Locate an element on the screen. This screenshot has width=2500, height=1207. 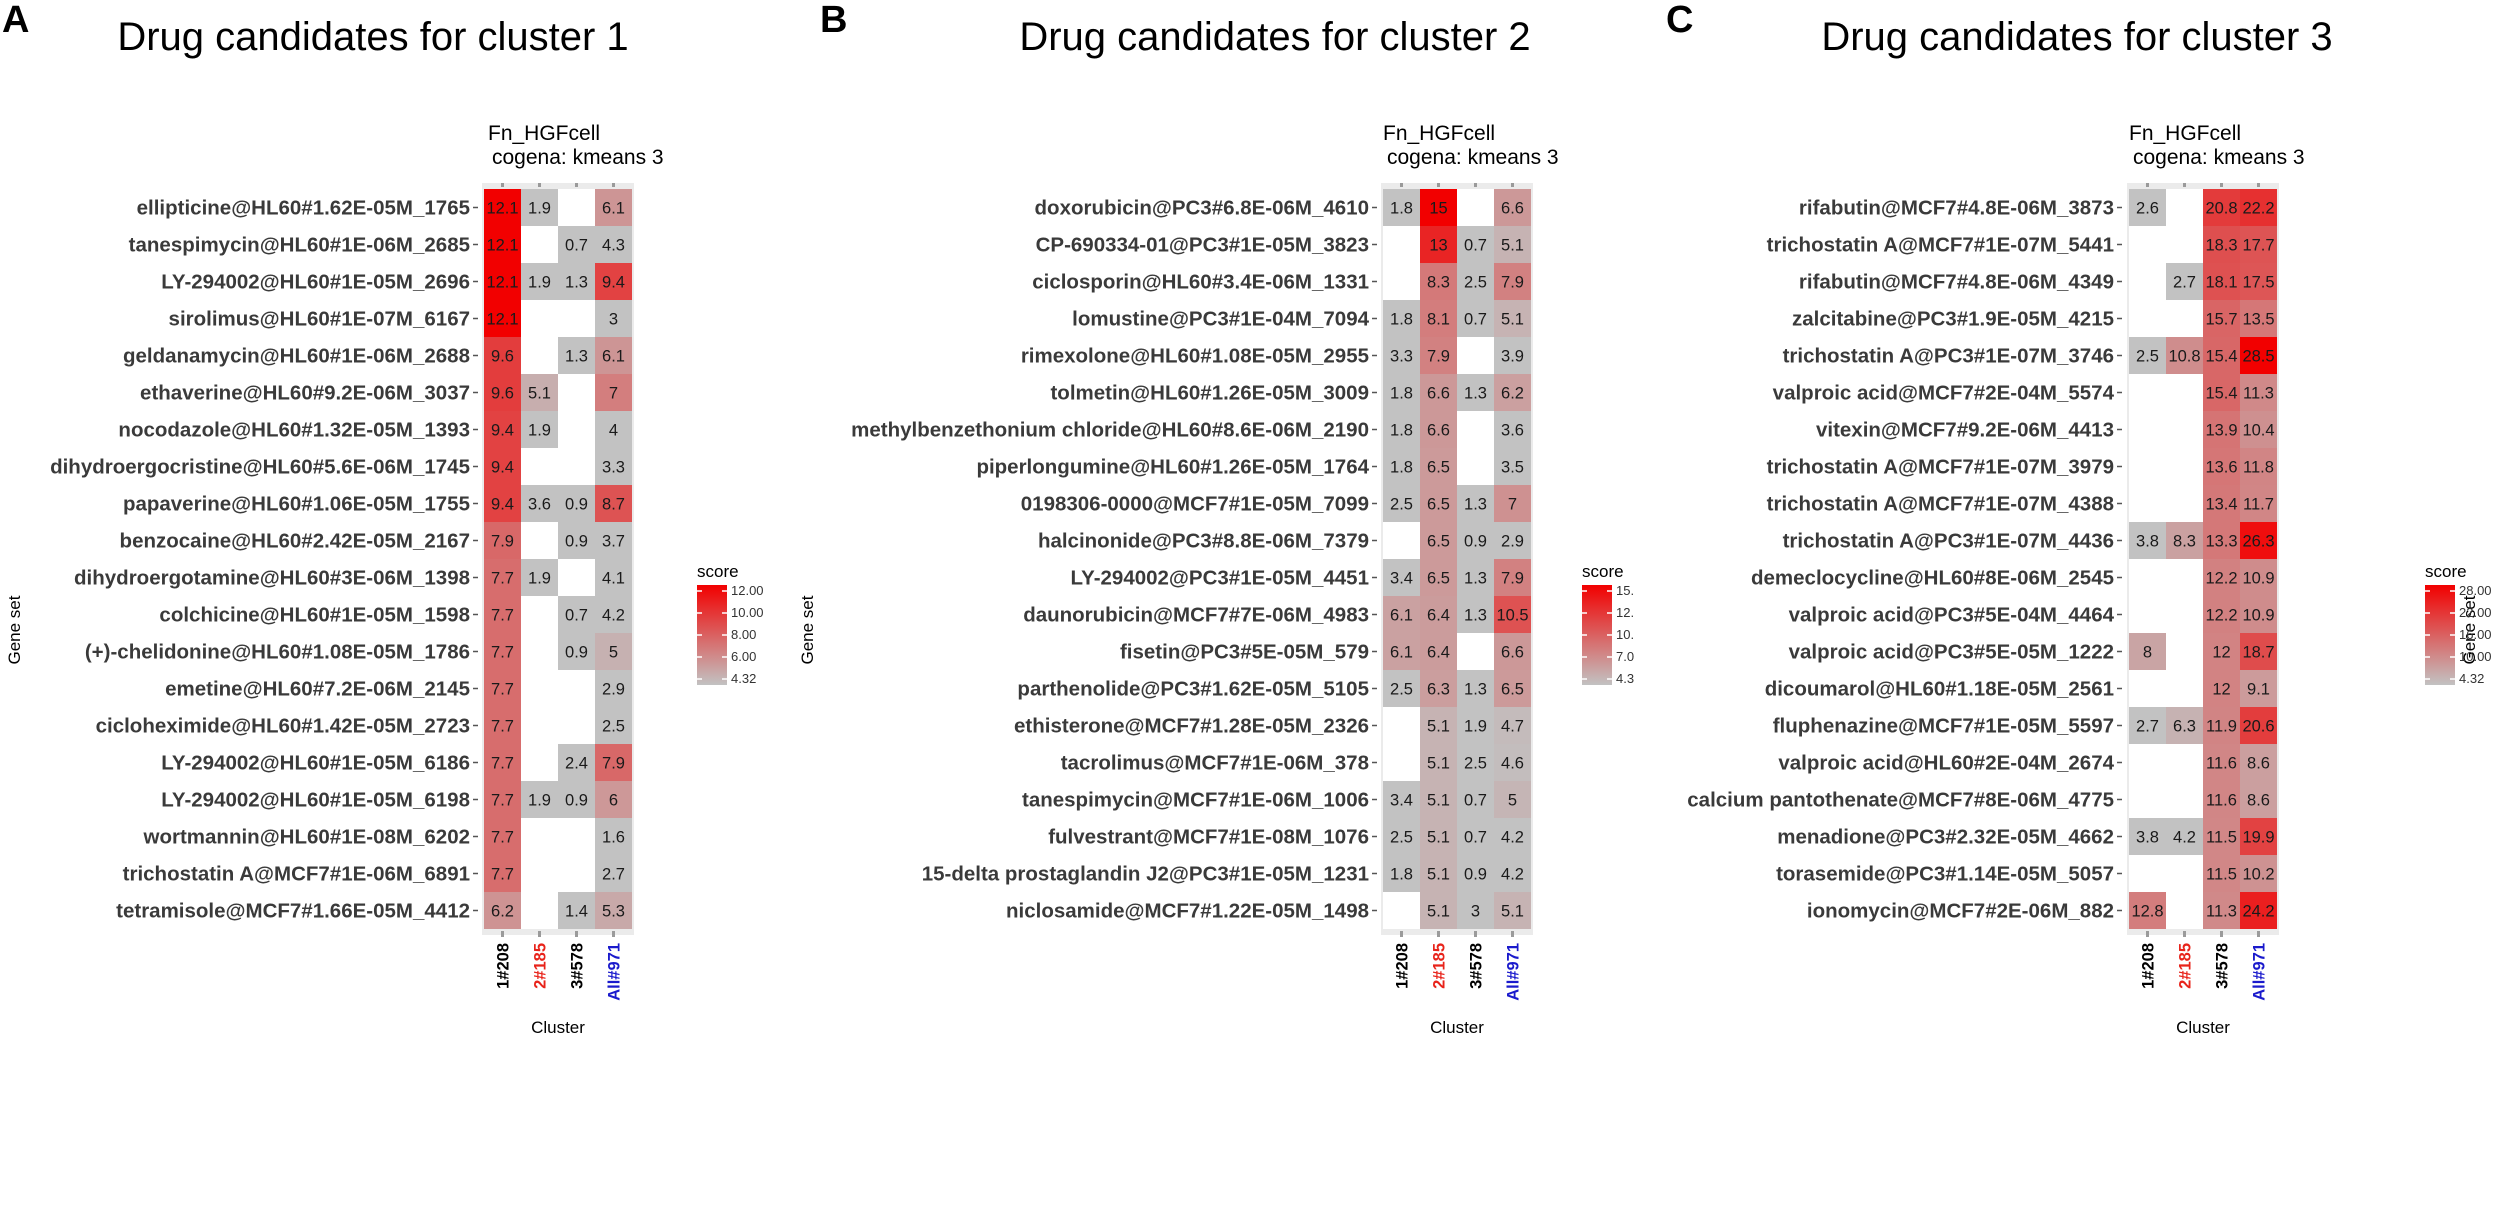
cell-label: 10.2 is located at coordinates (2258, 875).